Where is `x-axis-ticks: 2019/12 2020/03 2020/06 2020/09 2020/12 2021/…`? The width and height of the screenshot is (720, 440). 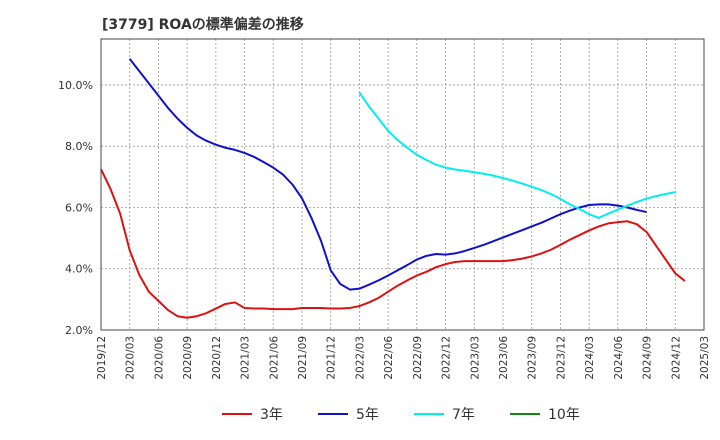
x-axis-ticks: 2019/12 2020/03 2020/06 2020/09 2020/12 2021/… is located at coordinates (403, 358).